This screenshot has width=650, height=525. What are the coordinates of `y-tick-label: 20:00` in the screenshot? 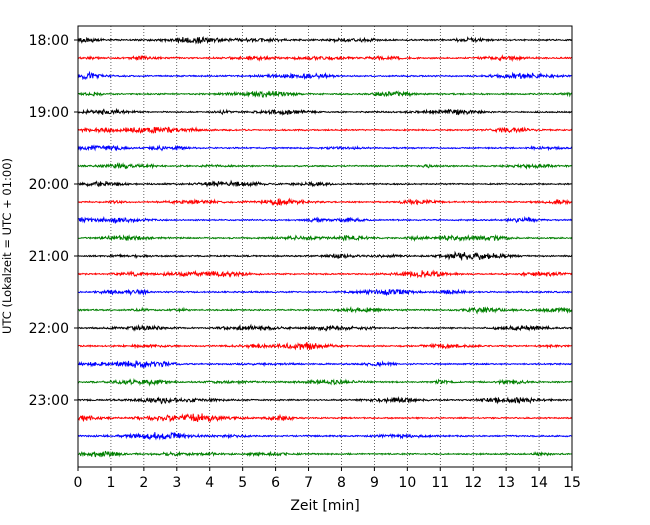 It's located at (49, 185).